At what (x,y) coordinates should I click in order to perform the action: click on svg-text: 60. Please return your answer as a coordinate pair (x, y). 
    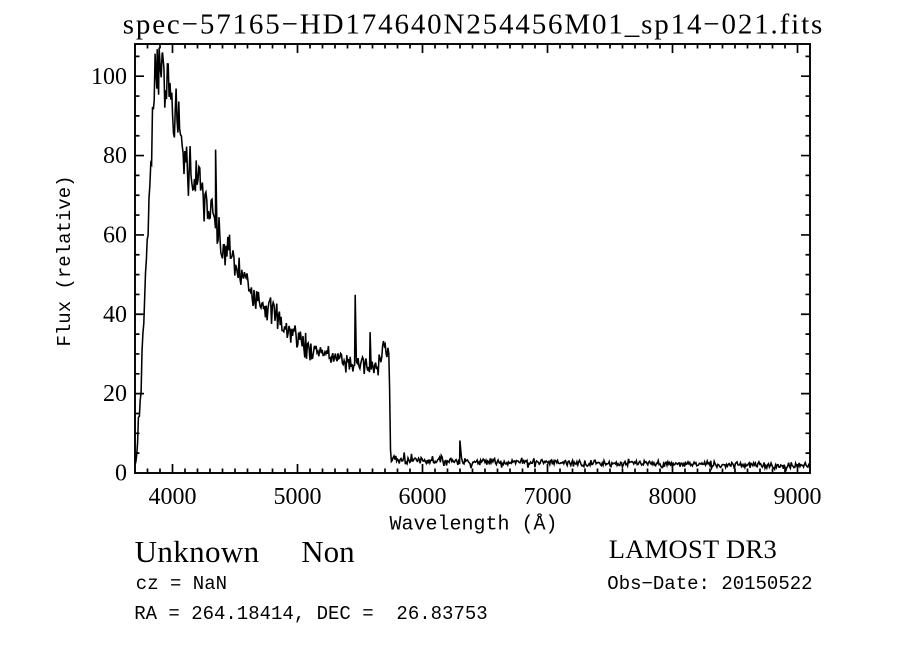
    Looking at the image, I should click on (115, 236).